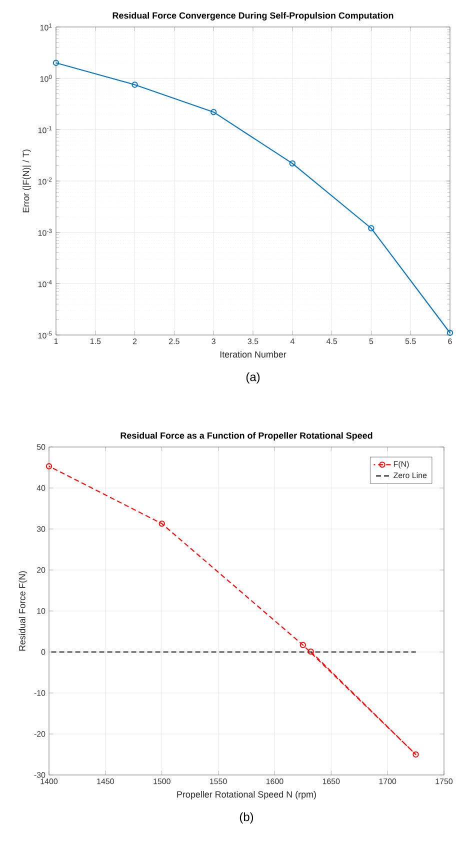 Image resolution: width=468 pixels, height=846 pixels. What do you see at coordinates (26, 181) in the screenshot?
I see `y-axis-title: Error (|F(N)| / T)` at bounding box center [26, 181].